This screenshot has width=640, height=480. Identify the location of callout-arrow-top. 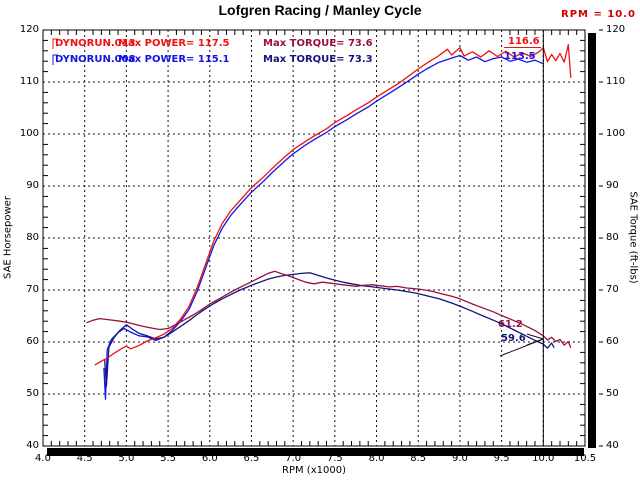
(535, 336).